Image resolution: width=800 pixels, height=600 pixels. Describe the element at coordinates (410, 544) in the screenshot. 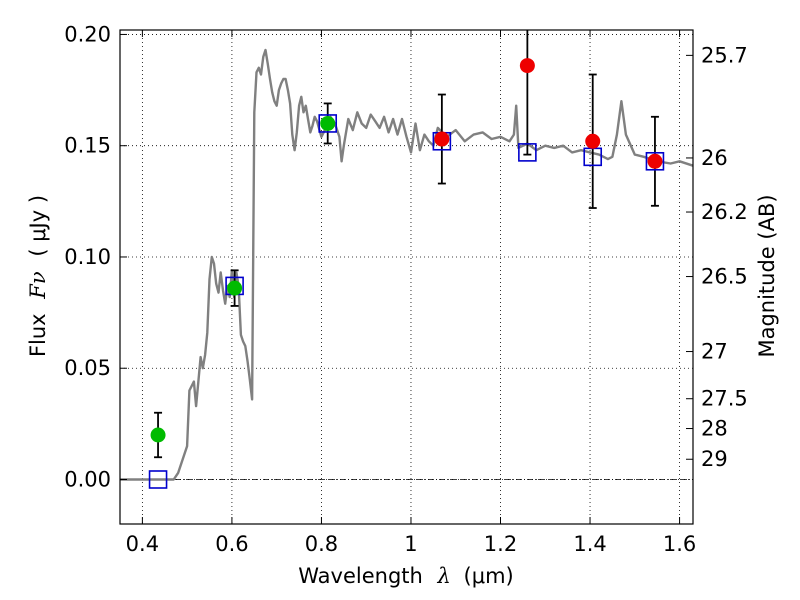

I see `x-tick-label: 1` at that location.